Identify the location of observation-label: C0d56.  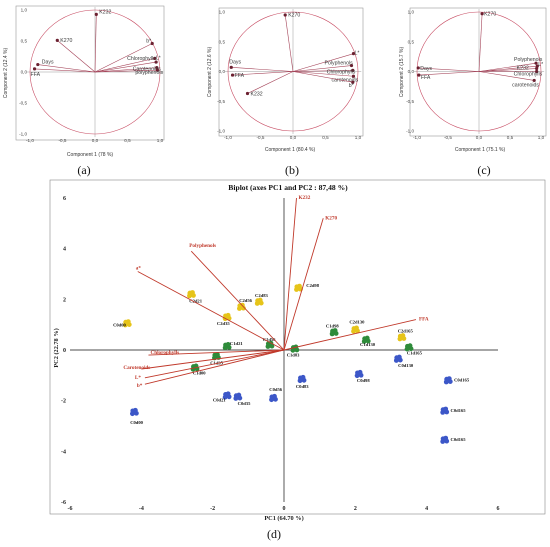
(275, 389).